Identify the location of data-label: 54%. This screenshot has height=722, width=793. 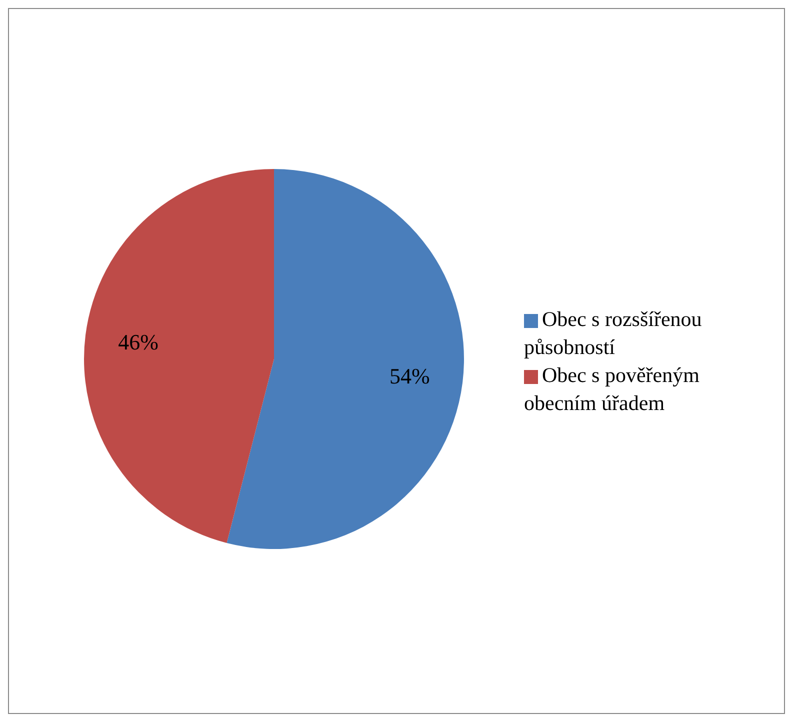
(410, 376).